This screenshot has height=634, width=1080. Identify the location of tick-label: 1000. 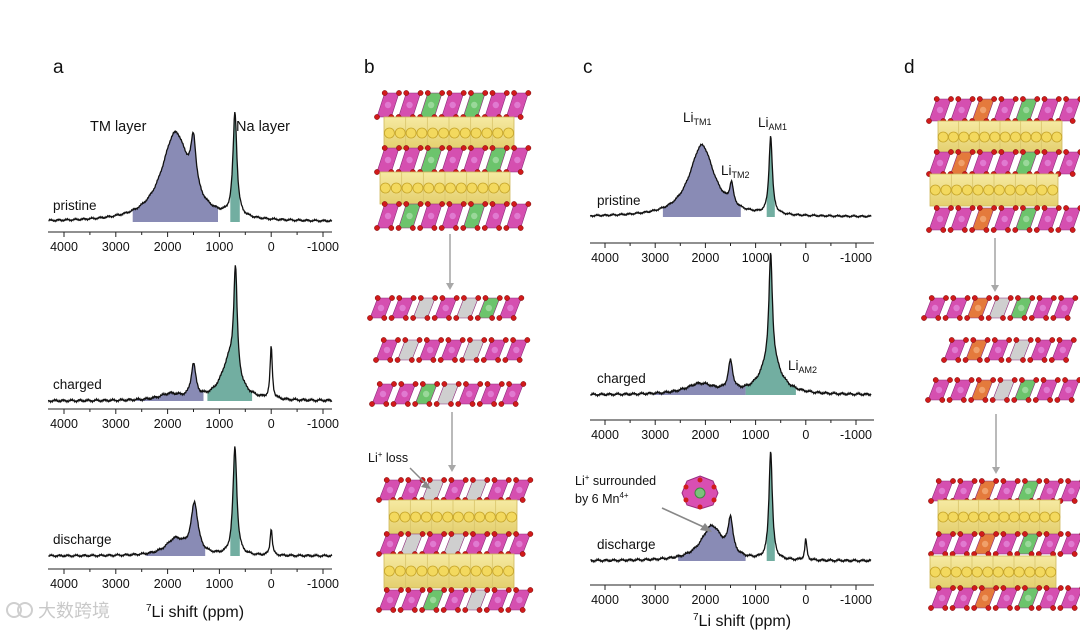
(756, 435).